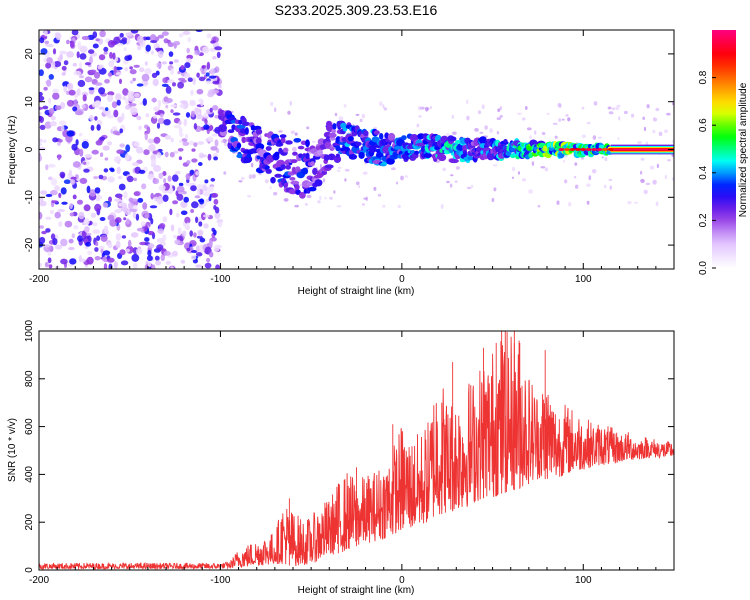  Describe the element at coordinates (583, 279) in the screenshot. I see `x-tick-label: 100` at that location.